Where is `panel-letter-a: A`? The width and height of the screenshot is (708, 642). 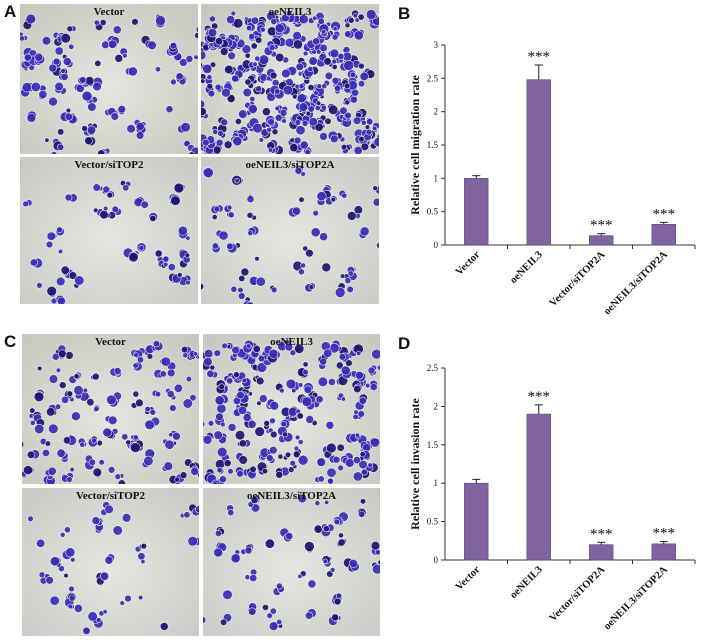
panel-letter-a: A is located at coordinates (10, 12).